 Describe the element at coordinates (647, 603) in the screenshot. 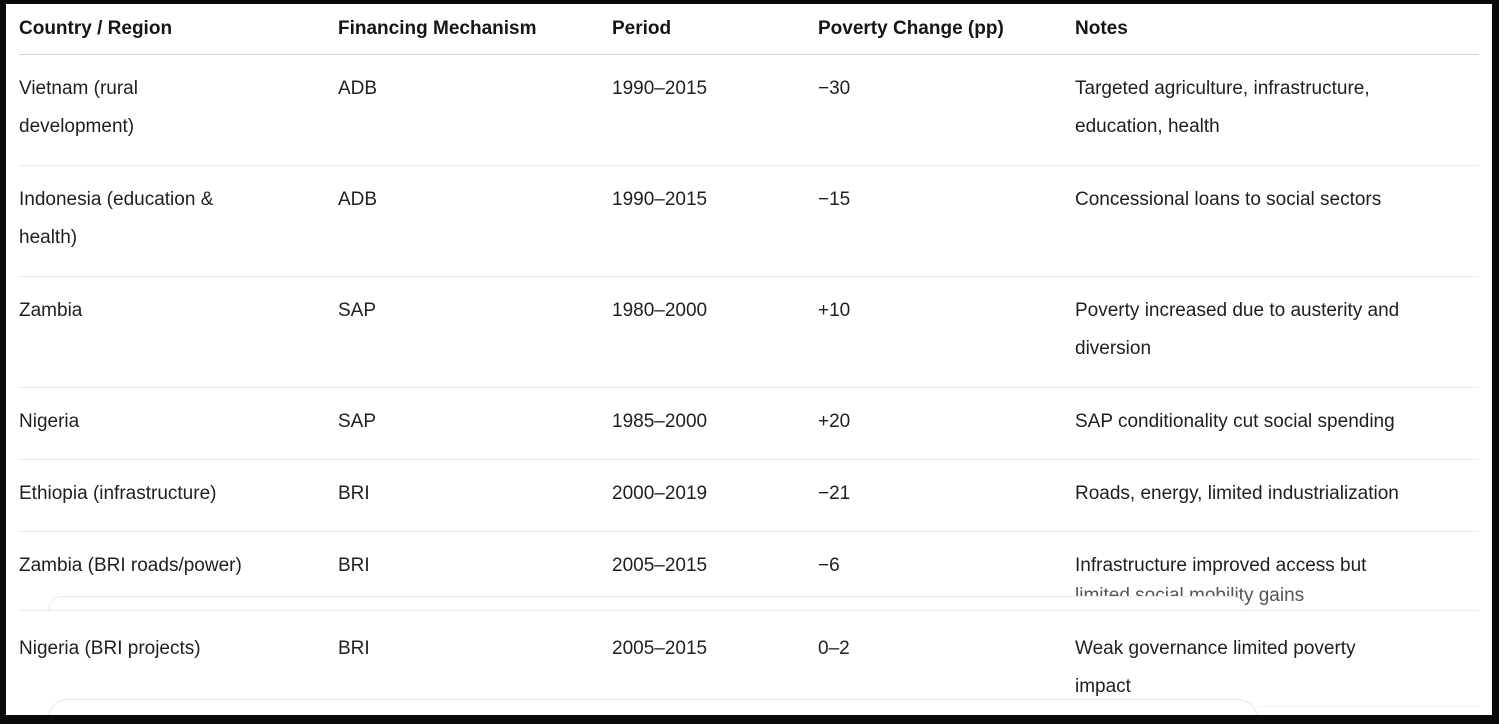

I see `overlay-strip` at that location.